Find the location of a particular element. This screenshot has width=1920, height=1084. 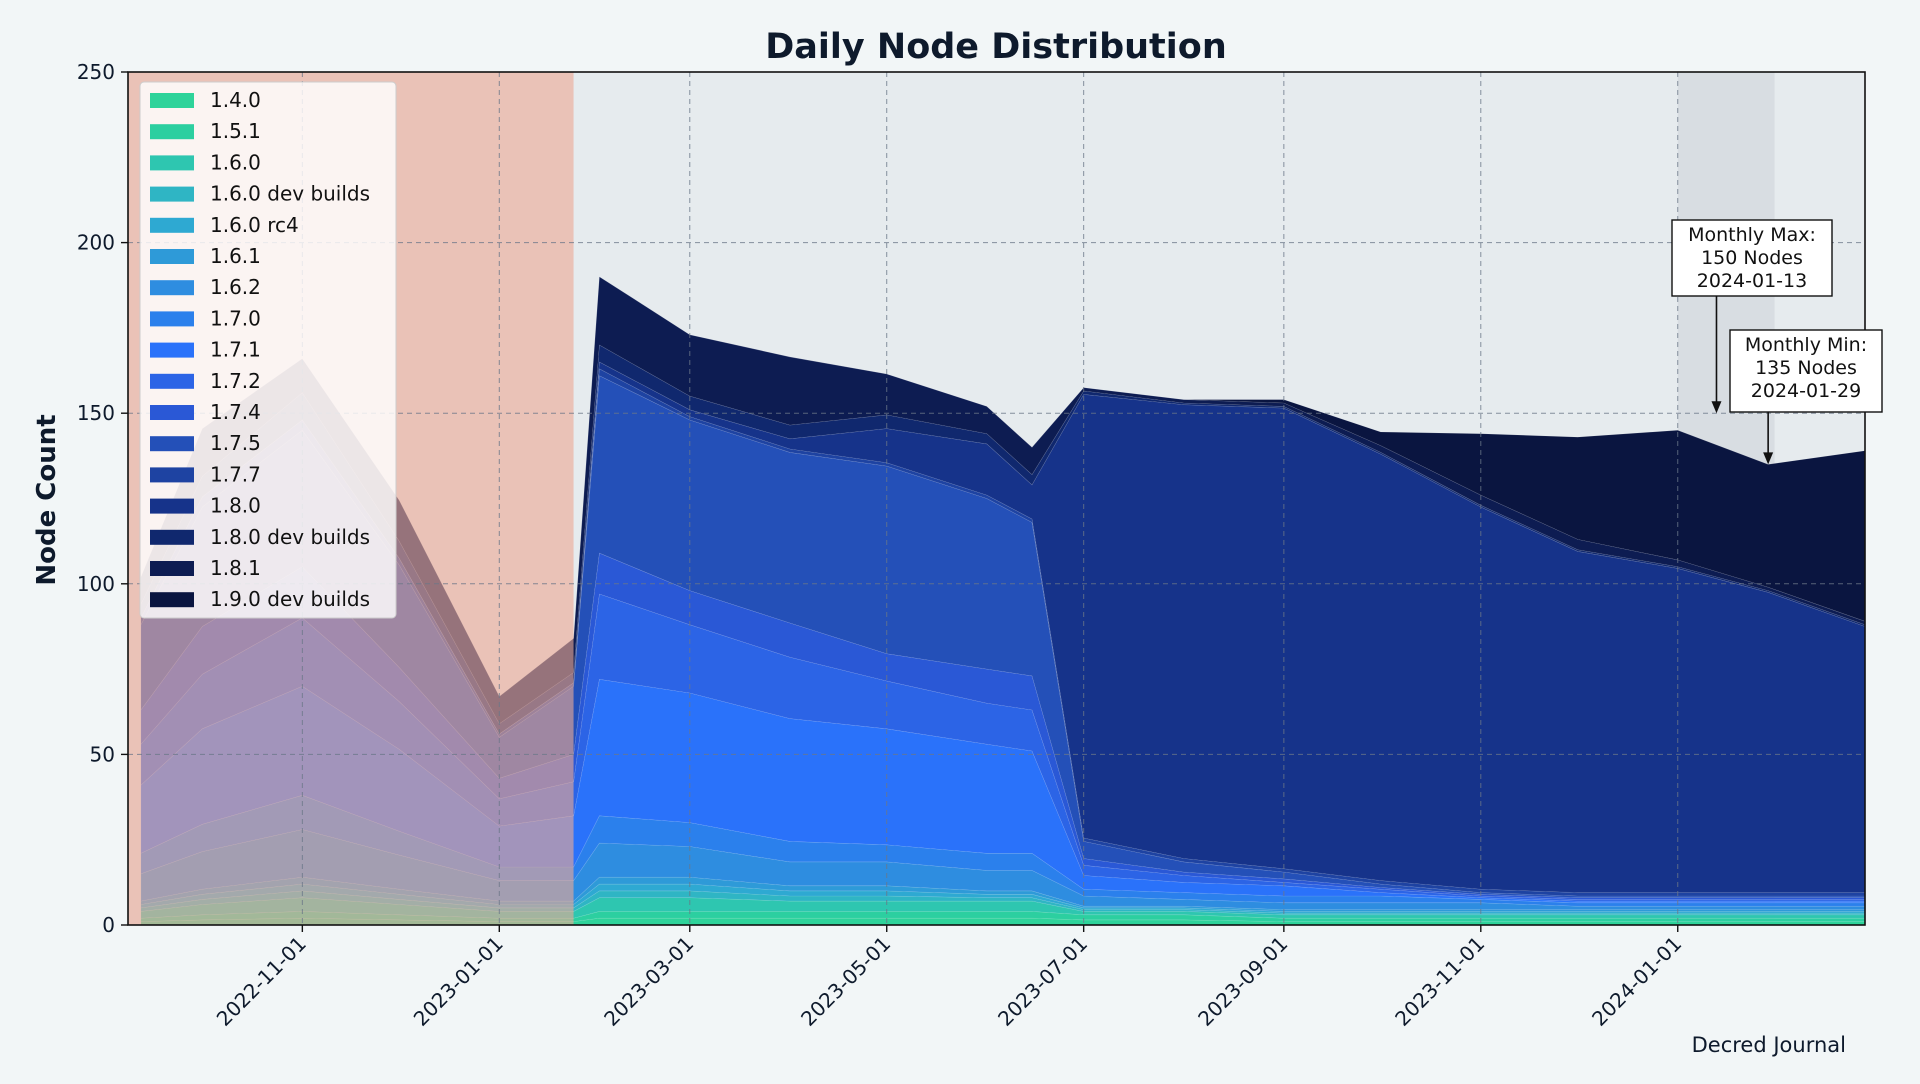

annotation-line: 135 Nodes is located at coordinates (1806, 368).